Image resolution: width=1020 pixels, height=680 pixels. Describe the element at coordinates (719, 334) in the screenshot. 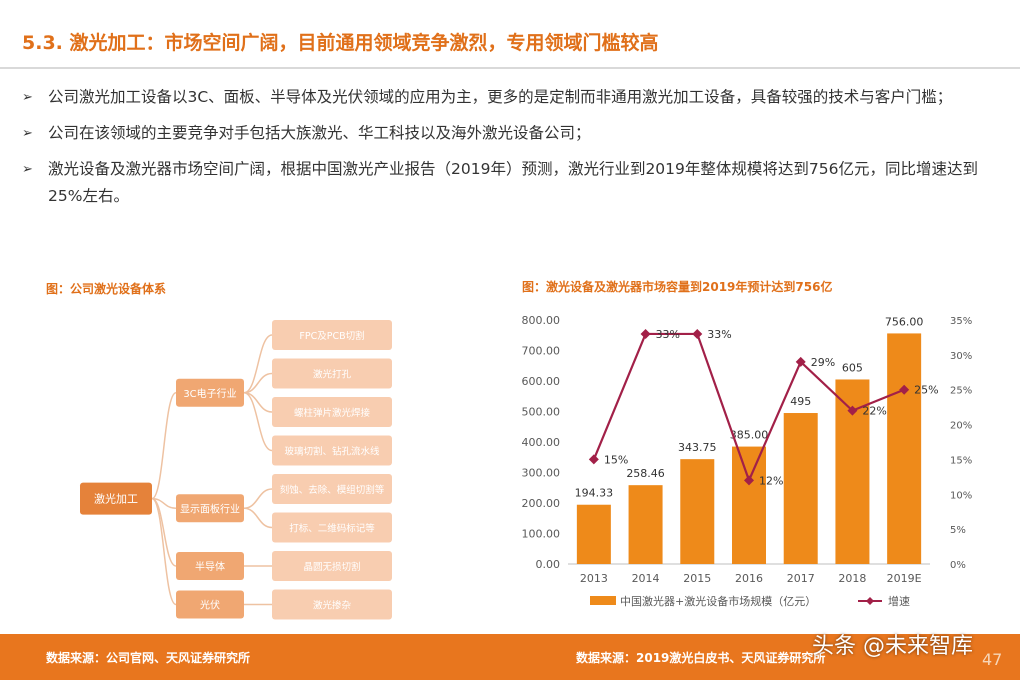

I see `growth-value-label: 33%` at that location.